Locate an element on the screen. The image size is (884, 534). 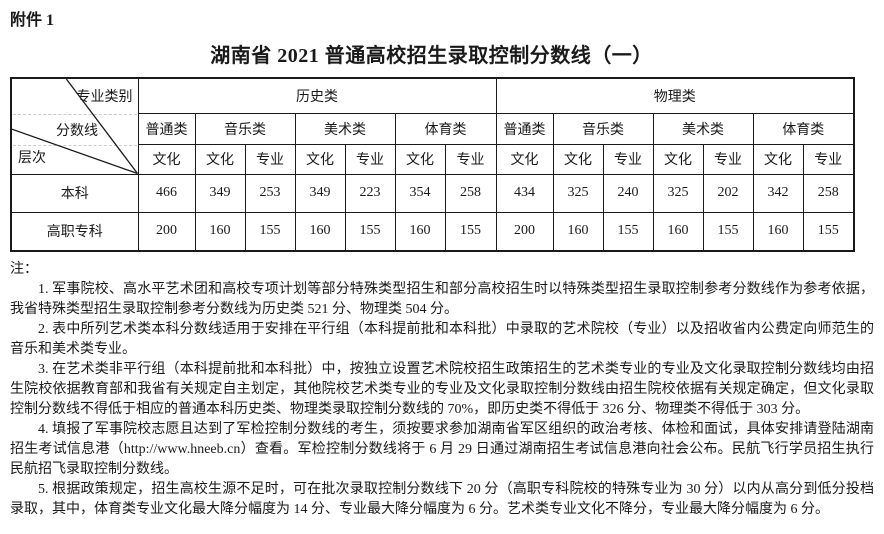
row-label-undergraduate: 本科 is located at coordinates (74, 193).